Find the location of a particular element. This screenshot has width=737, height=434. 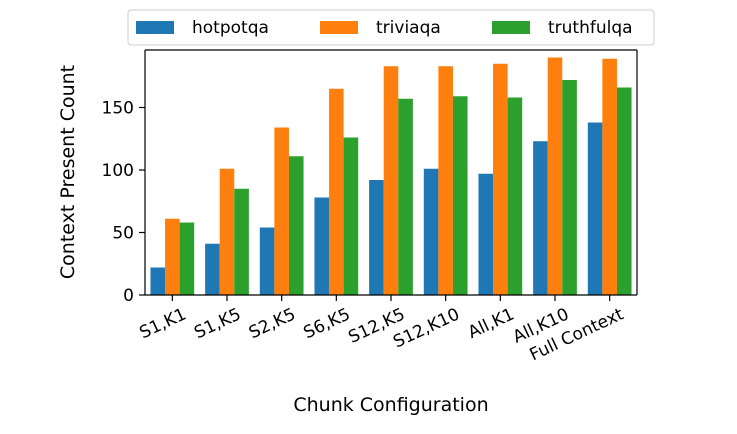

legend: hotpotqa triviaqa truthfulqa is located at coordinates (391, 27).